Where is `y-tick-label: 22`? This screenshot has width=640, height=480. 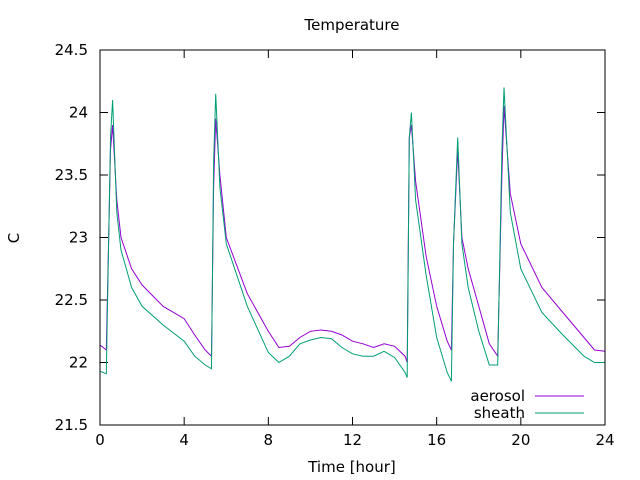
y-tick-label: 22 is located at coordinates (78, 363).